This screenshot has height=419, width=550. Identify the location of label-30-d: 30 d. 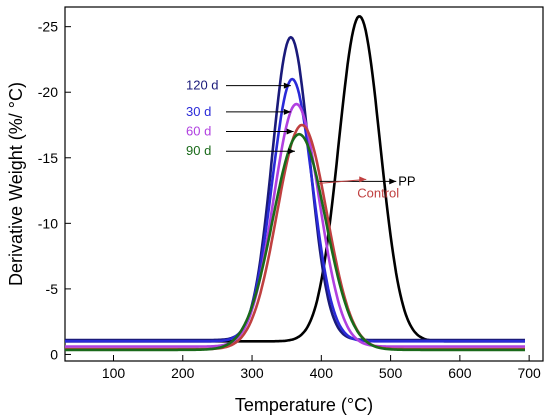
(198, 111).